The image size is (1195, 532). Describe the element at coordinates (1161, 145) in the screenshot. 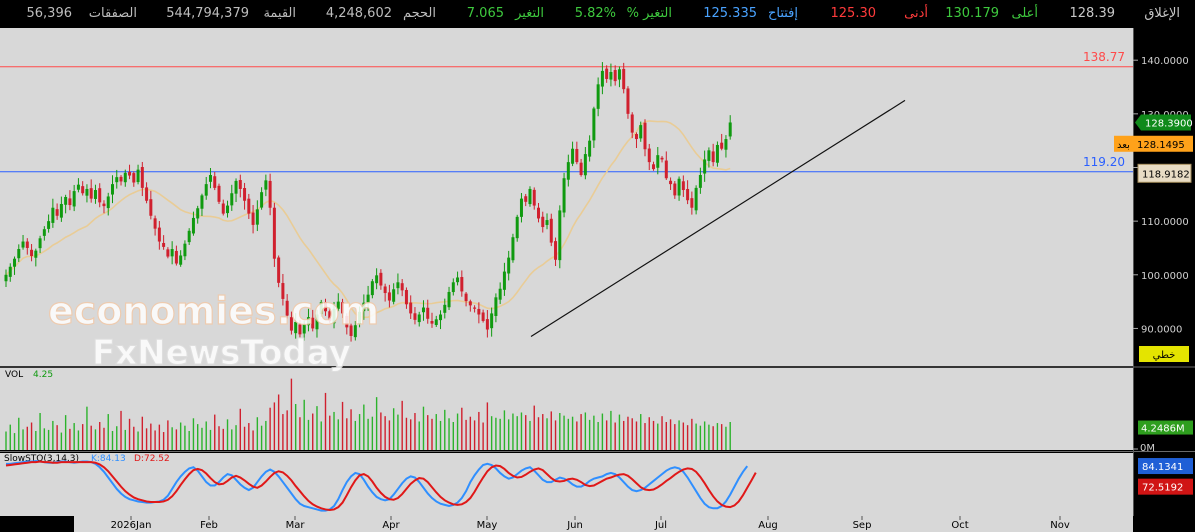

I see `price-tag-label: 128.1495` at that location.